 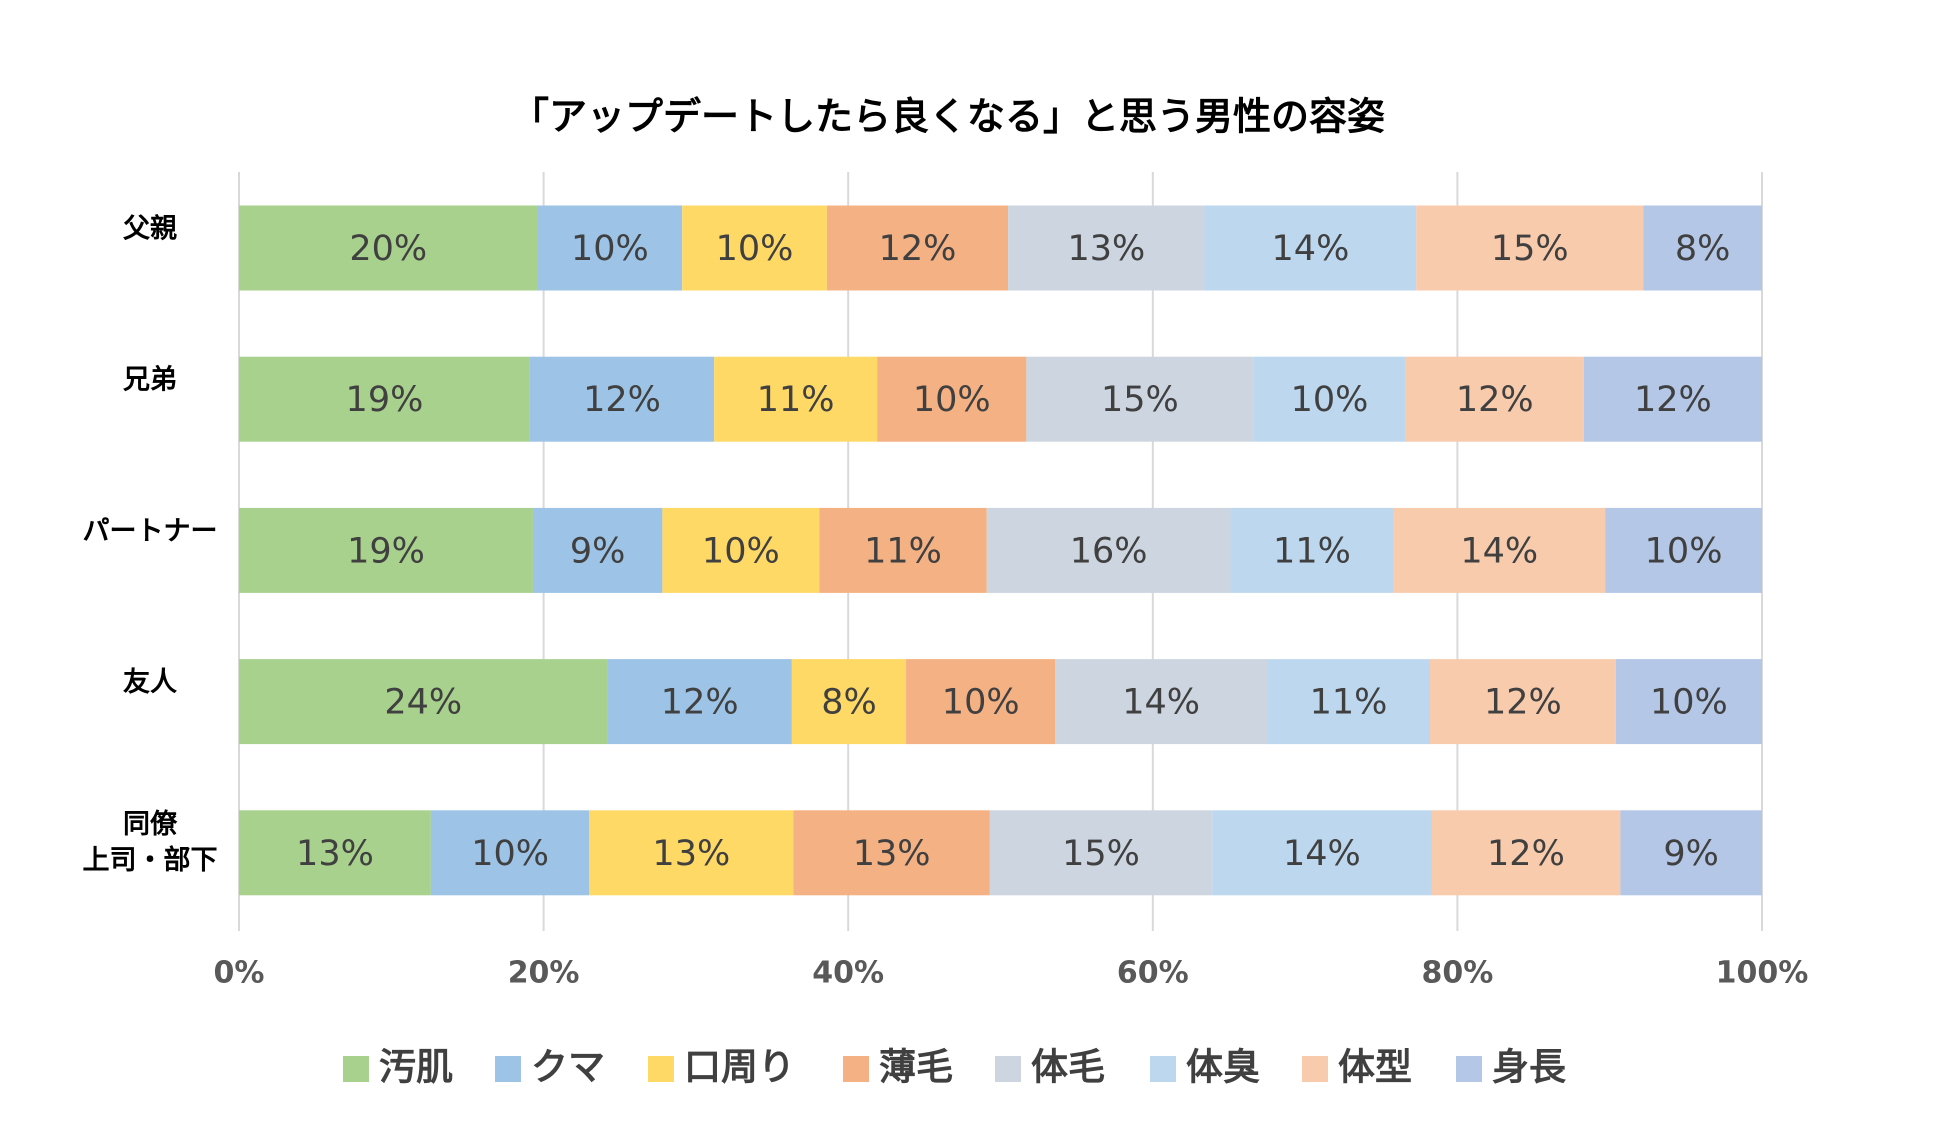 I want to click on legend-label: 口周り, so click(x=739, y=1067).